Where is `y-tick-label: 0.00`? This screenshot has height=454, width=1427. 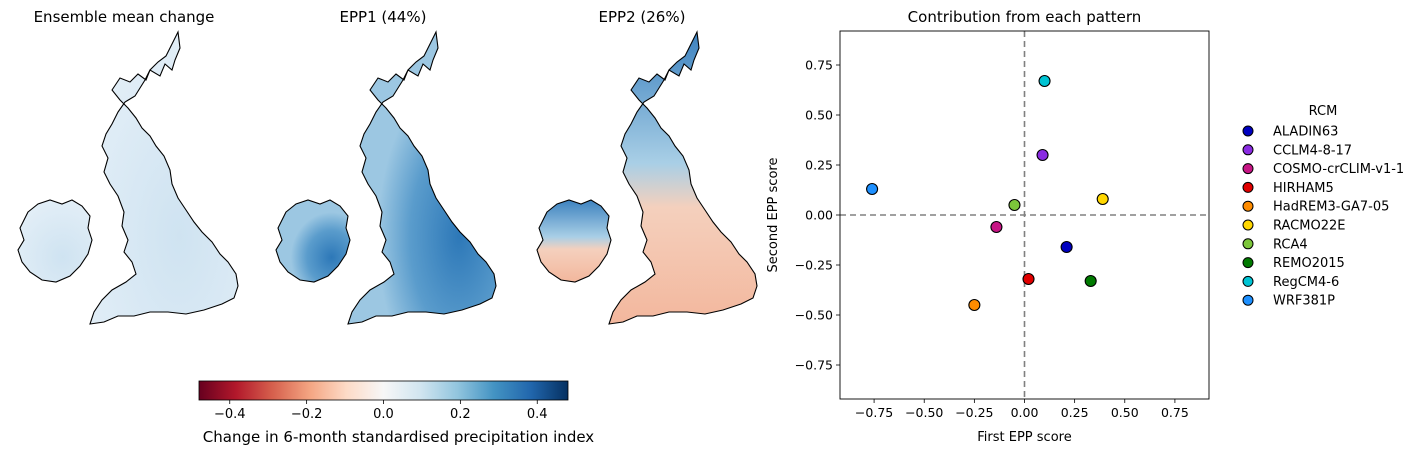 y-tick-label: 0.00 is located at coordinates (819, 215).